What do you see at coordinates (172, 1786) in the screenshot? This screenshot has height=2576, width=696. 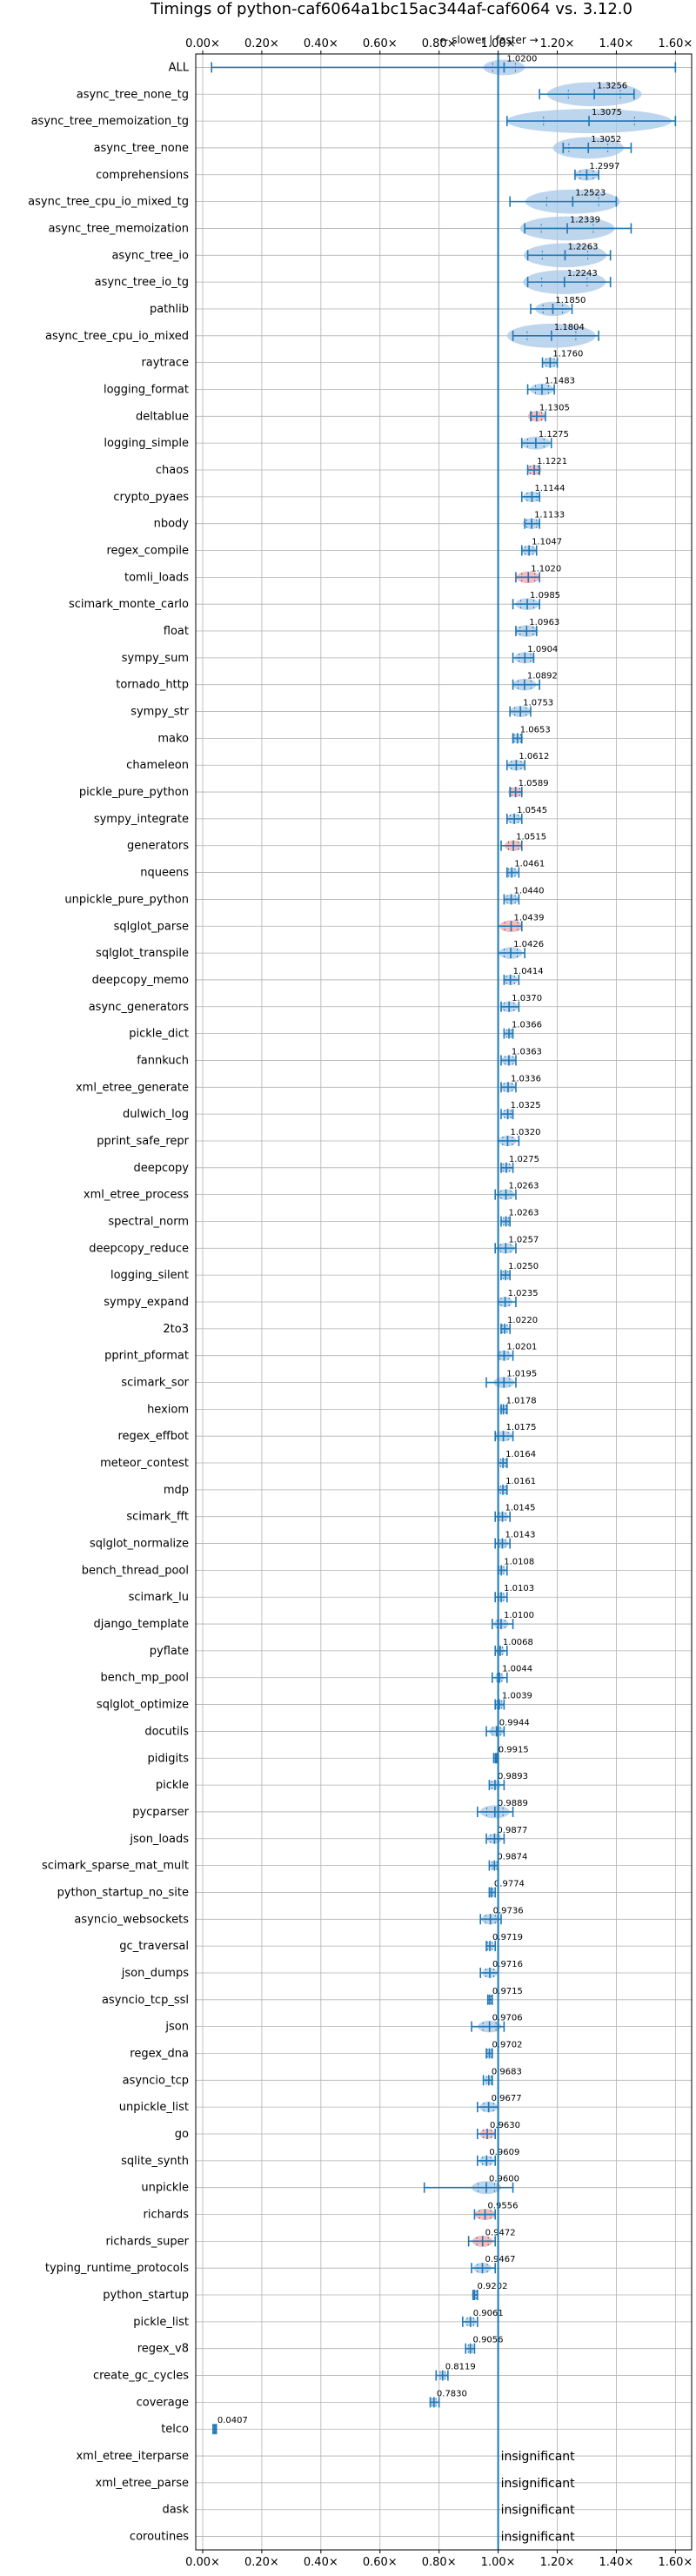 I see `category-label: pickle` at bounding box center [172, 1786].